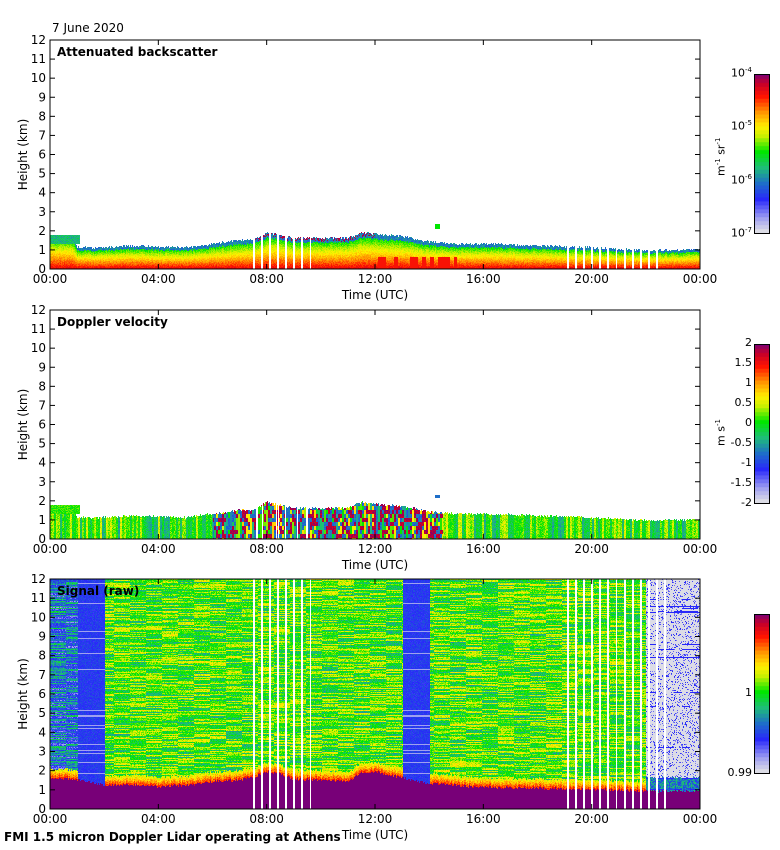 The width and height of the screenshot is (780, 850). Describe the element at coordinates (746, 462) in the screenshot. I see `colorbar-tick-label: -1` at that location.